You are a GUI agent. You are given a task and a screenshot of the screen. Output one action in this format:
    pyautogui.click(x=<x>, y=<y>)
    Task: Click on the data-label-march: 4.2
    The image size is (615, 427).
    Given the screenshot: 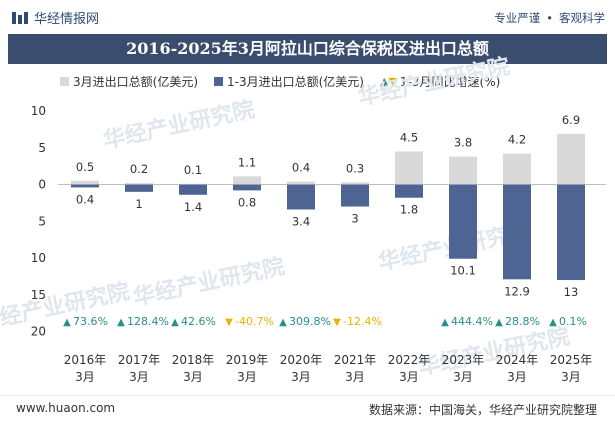 What is the action you would take?
    pyautogui.click(x=517, y=140)
    